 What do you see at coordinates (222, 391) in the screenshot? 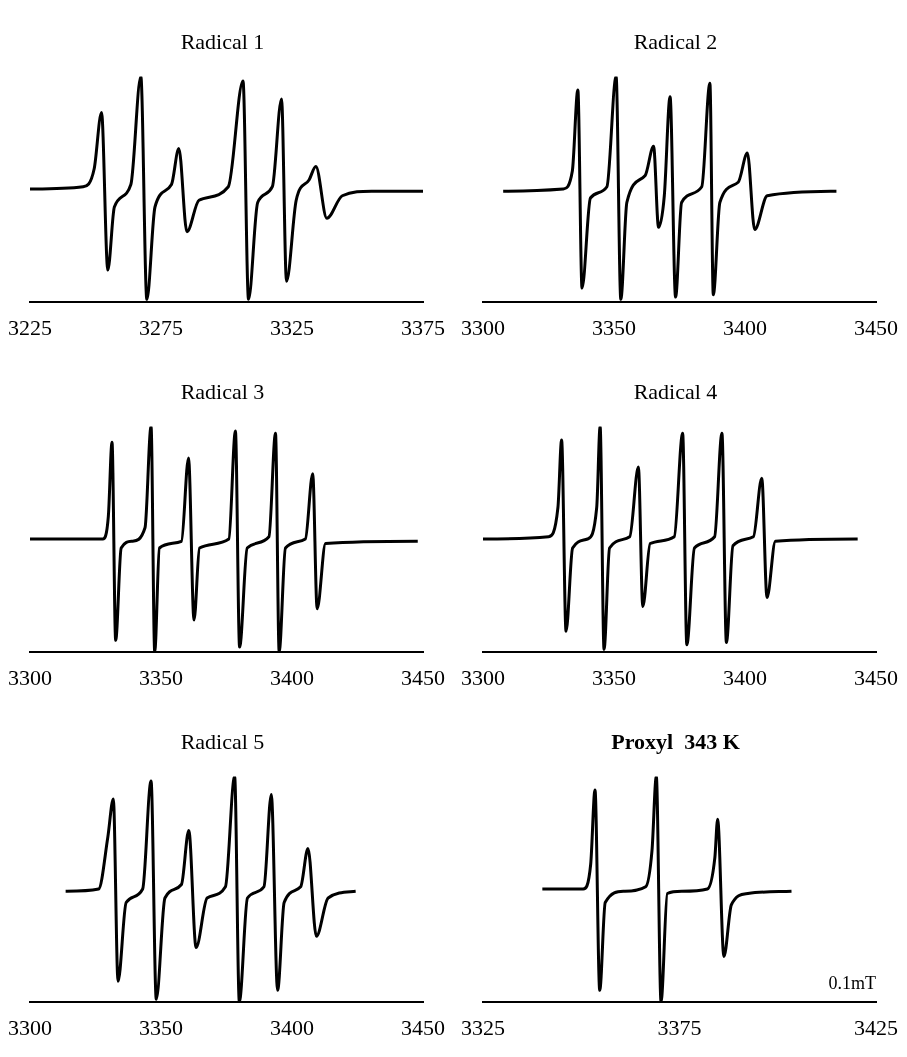
I see `chart-title: Radical 3` at bounding box center [222, 391].